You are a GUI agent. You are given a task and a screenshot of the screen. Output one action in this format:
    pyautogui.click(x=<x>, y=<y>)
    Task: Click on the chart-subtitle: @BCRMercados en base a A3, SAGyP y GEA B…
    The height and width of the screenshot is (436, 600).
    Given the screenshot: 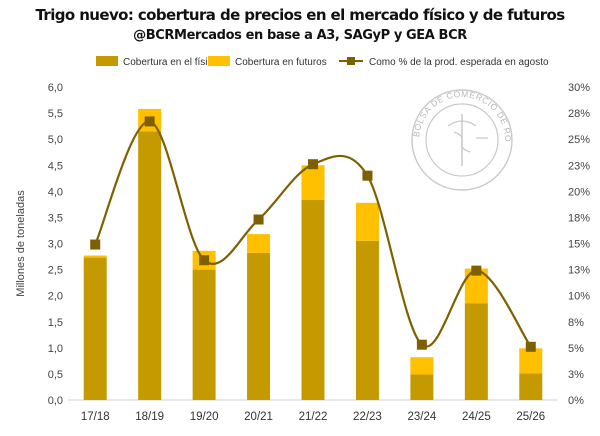 What is the action you would take?
    pyautogui.click(x=300, y=35)
    